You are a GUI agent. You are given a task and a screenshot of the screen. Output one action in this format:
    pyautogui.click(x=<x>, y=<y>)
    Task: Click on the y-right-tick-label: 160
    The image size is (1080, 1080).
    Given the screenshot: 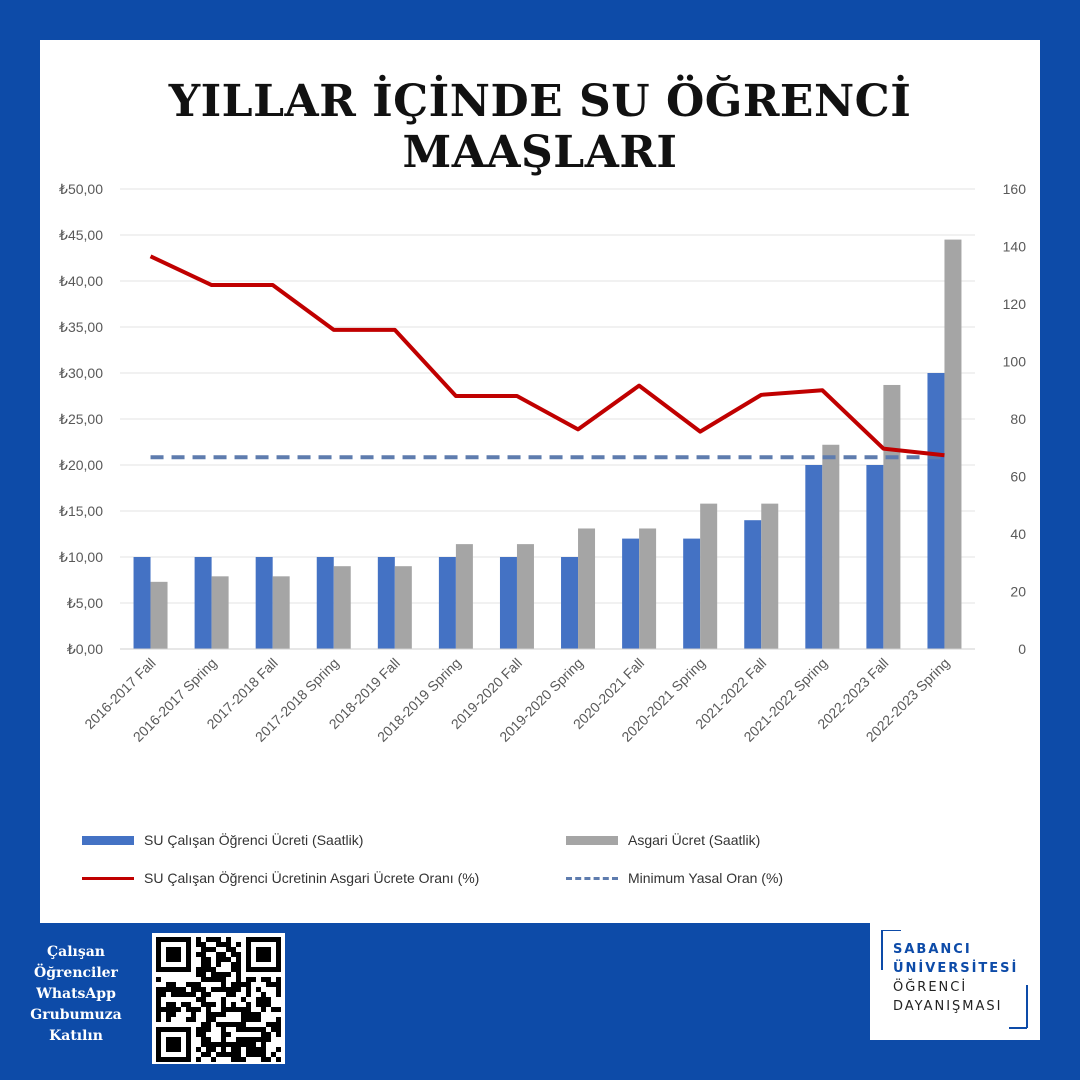 What is the action you would take?
    pyautogui.click(x=1015, y=189)
    